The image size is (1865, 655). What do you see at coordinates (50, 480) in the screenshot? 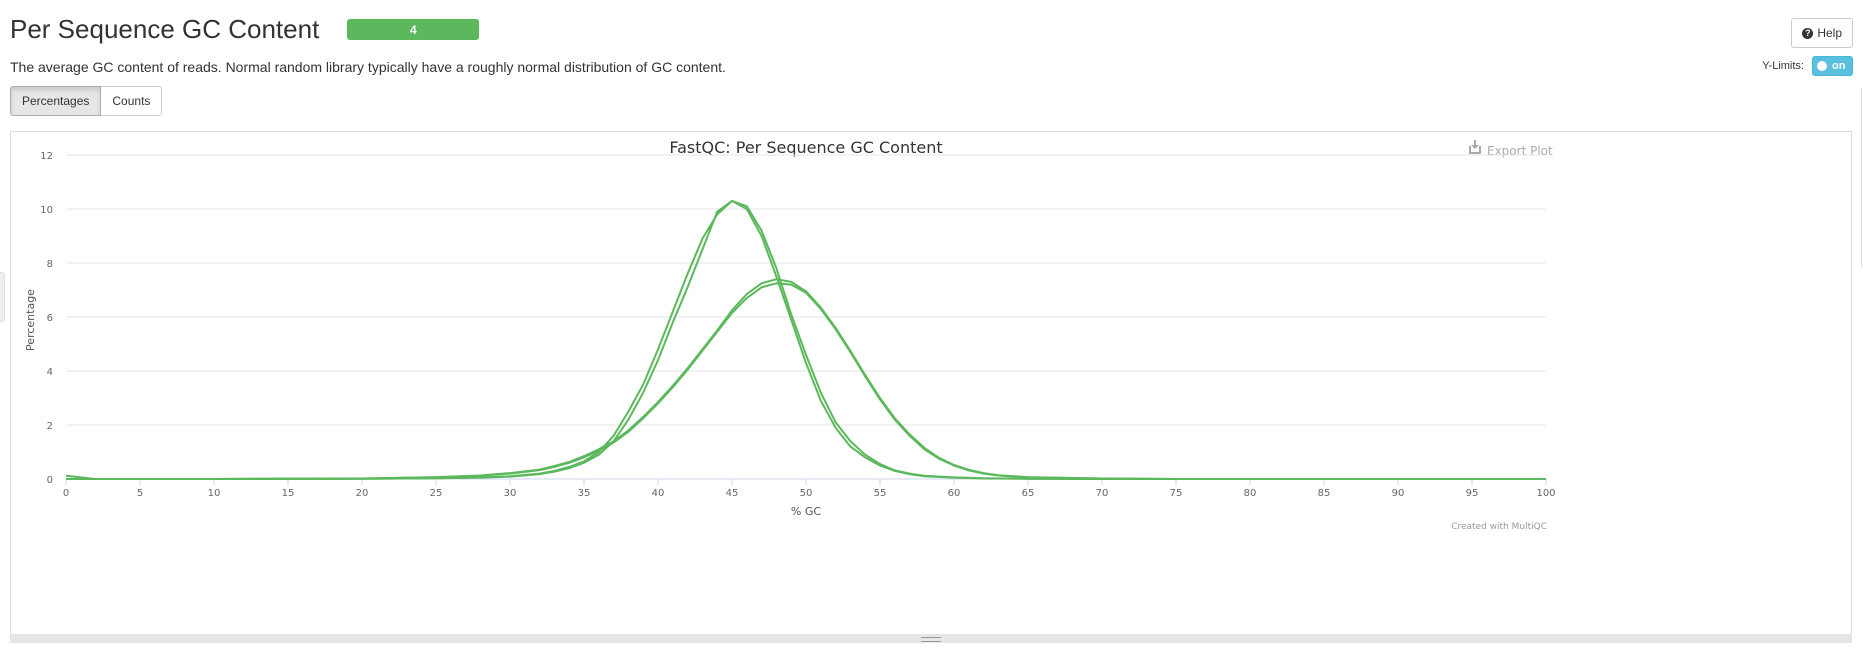
I see `y-tick-label: 0` at bounding box center [50, 480].